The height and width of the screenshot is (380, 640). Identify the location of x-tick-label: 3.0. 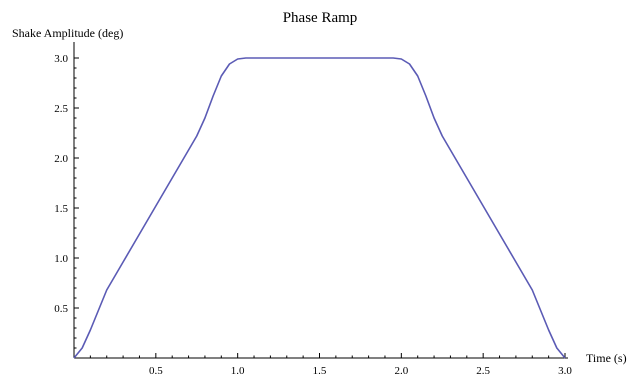
(565, 371).